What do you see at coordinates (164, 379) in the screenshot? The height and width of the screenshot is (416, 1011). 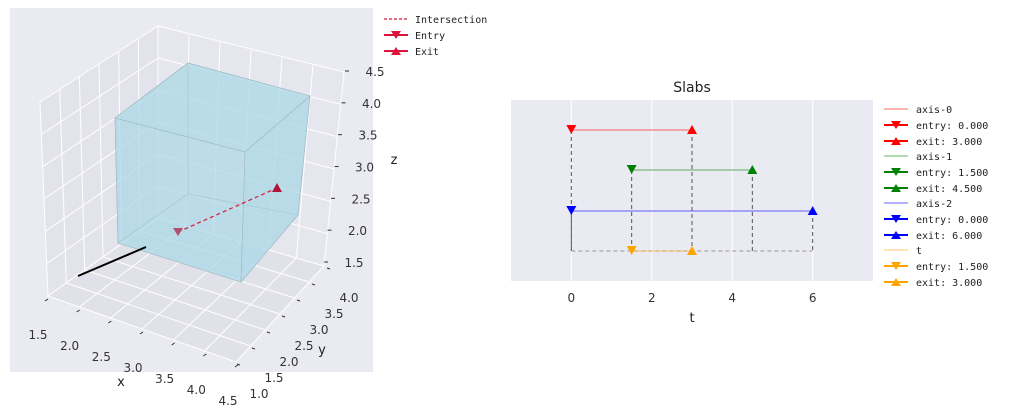 I see `x-tick-label: 3.5` at bounding box center [164, 379].